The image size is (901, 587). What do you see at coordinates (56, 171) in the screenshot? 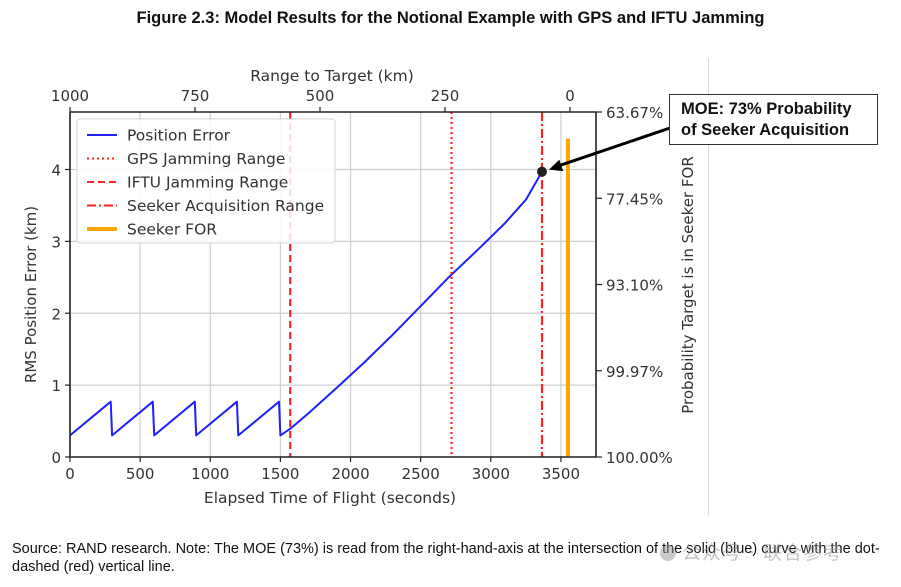
I see `y-tick-label: 4` at bounding box center [56, 171].